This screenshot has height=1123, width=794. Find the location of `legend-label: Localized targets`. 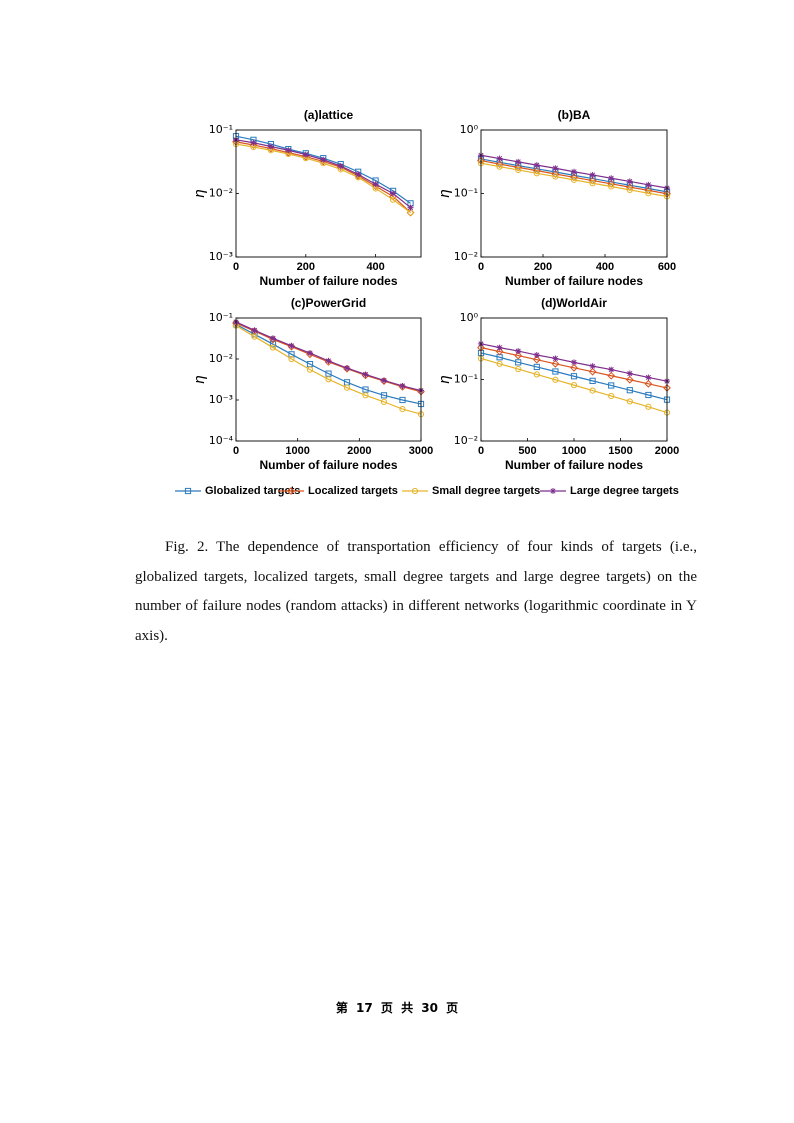

legend-label: Localized targets is located at coordinates (353, 491).